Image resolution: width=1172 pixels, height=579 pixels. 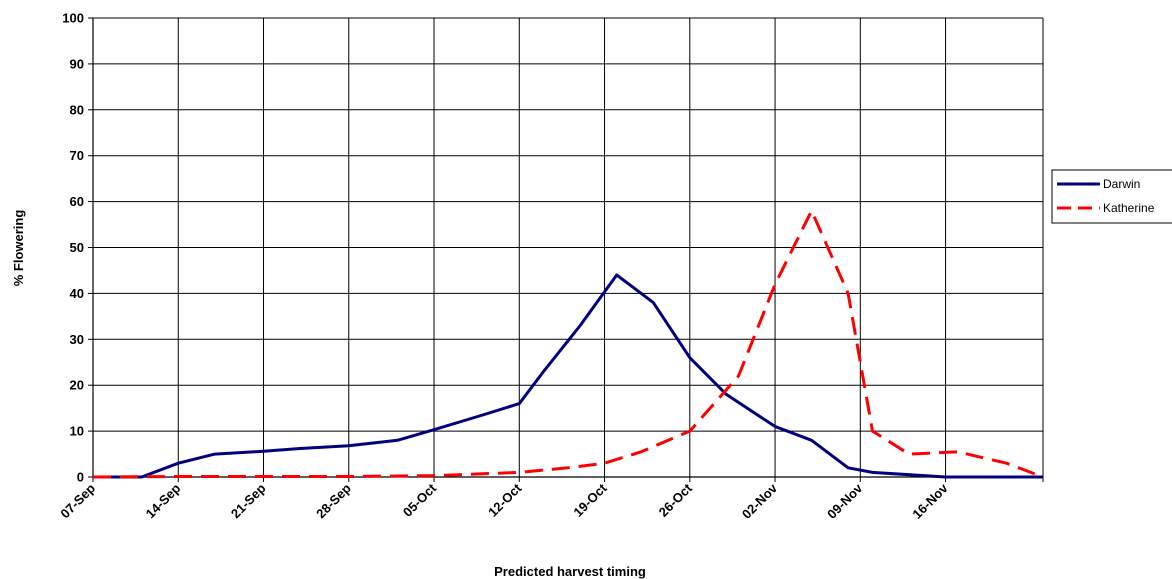 What do you see at coordinates (590, 500) in the screenshot?
I see `x-tick-label: 19-Oct` at bounding box center [590, 500].